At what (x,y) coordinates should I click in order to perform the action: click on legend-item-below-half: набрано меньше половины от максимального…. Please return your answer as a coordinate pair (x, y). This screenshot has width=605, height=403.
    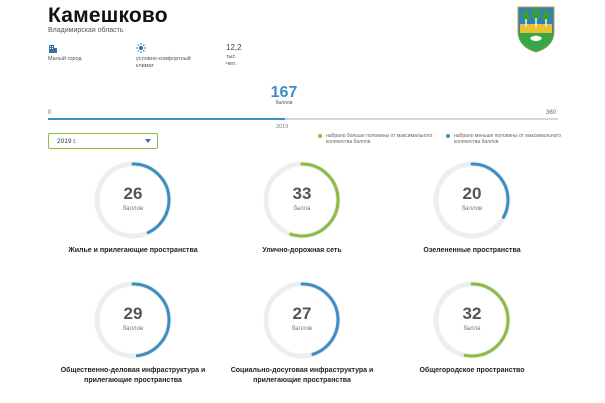
    Looking at the image, I should click on (506, 139).